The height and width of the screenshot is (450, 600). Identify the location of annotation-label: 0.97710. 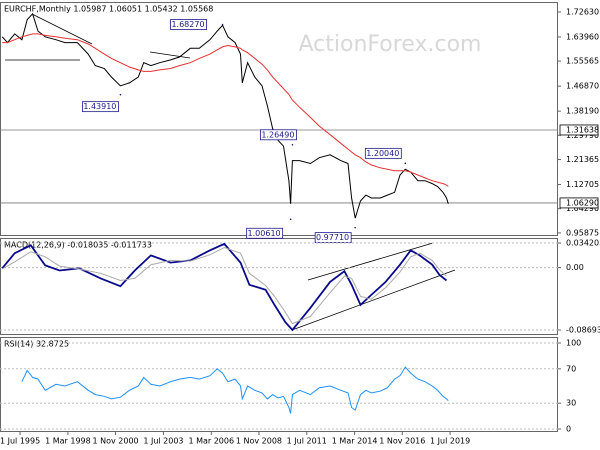
(332, 237).